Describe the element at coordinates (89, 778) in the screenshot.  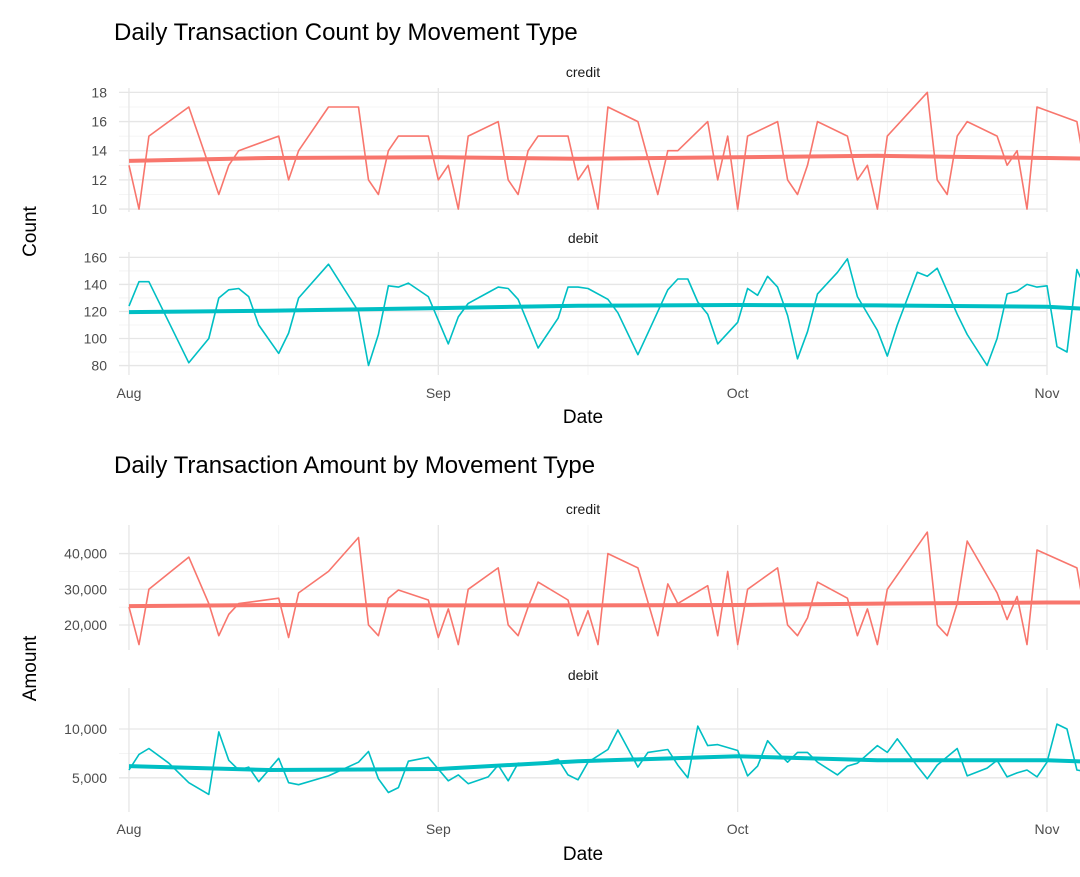
I see `y-tick-label: 5,000` at that location.